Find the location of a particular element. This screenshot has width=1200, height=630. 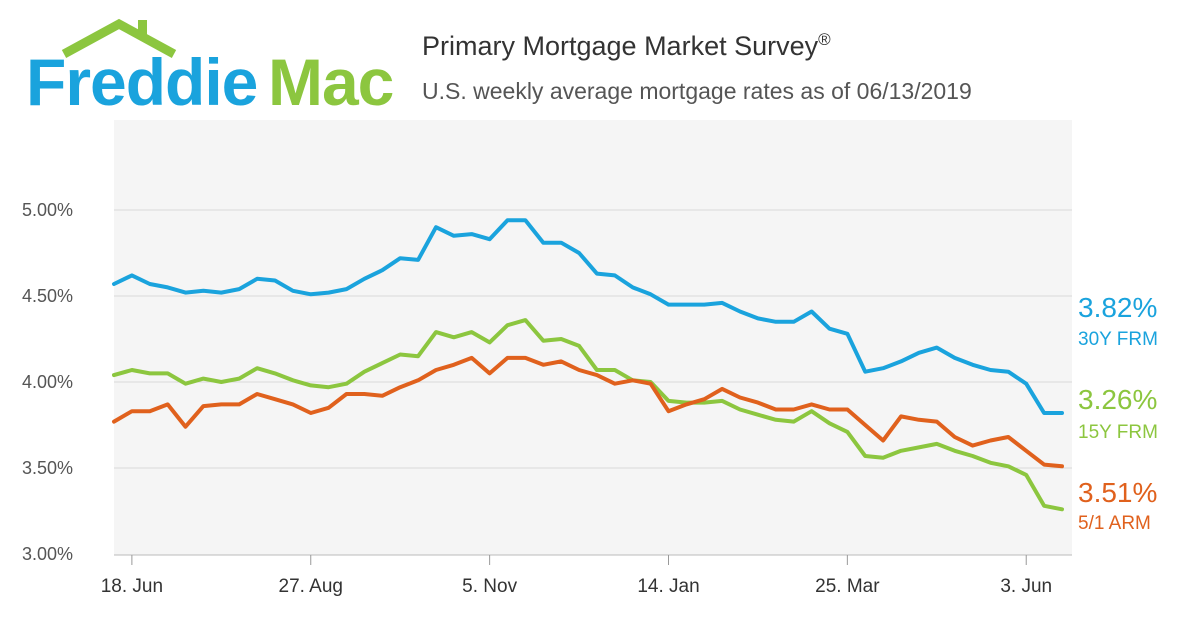

x-tick-label: 3. Jun is located at coordinates (1026, 586).